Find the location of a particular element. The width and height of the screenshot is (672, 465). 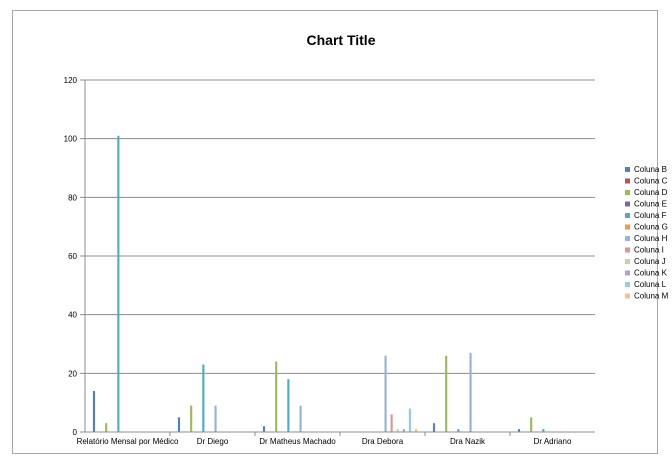

legend-label: Coluna F is located at coordinates (650, 215).